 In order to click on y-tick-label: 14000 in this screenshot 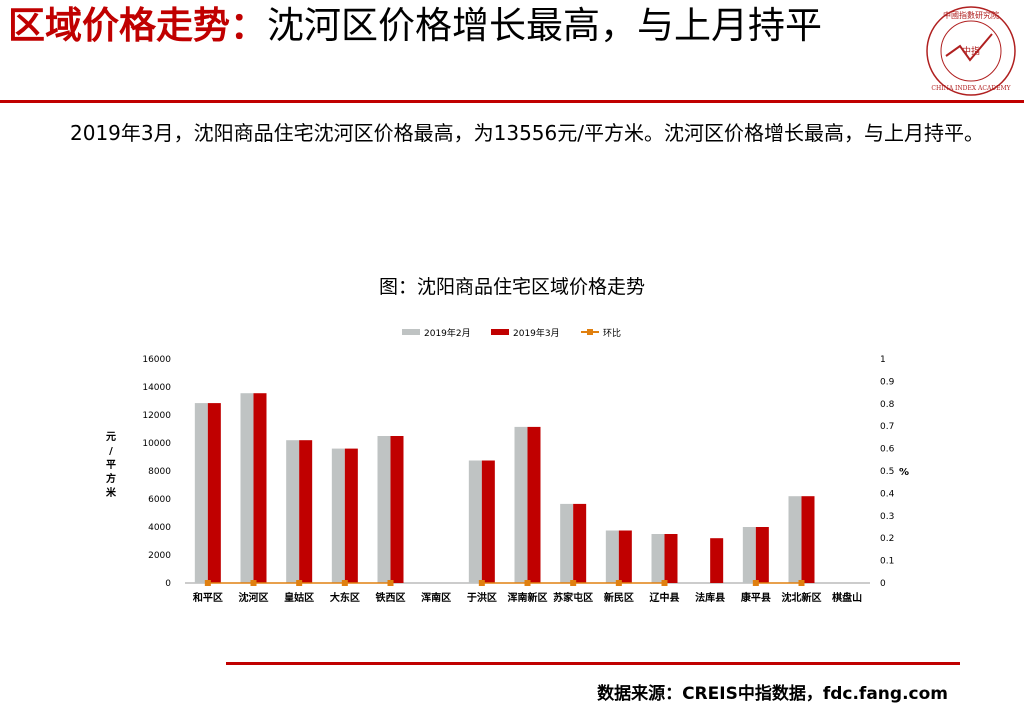, I will do `click(156, 388)`.